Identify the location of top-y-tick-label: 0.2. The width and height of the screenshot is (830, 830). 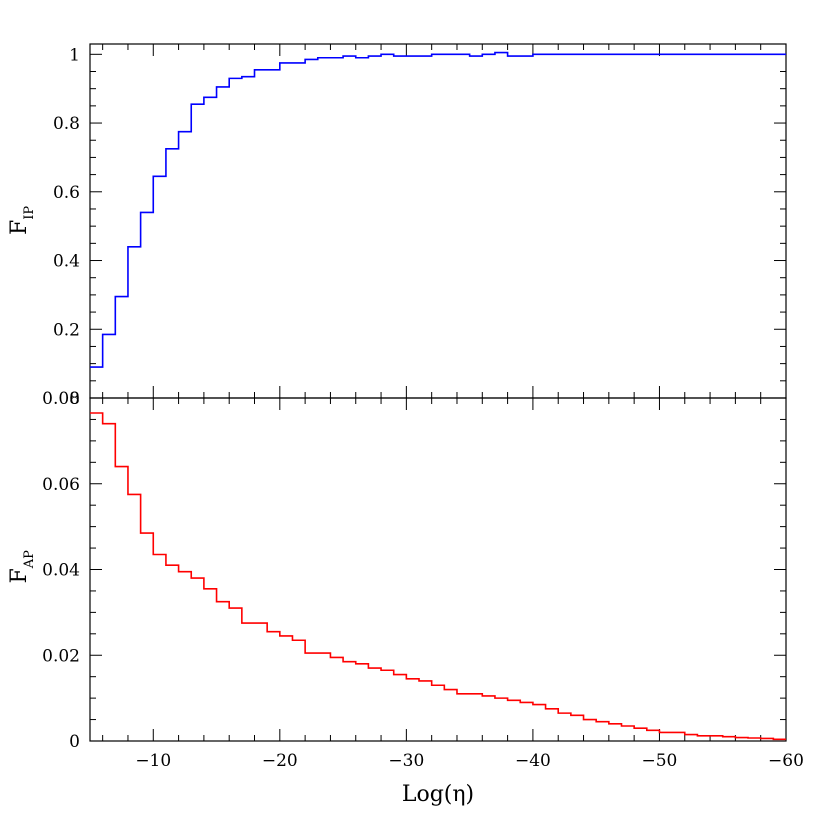
(66, 330).